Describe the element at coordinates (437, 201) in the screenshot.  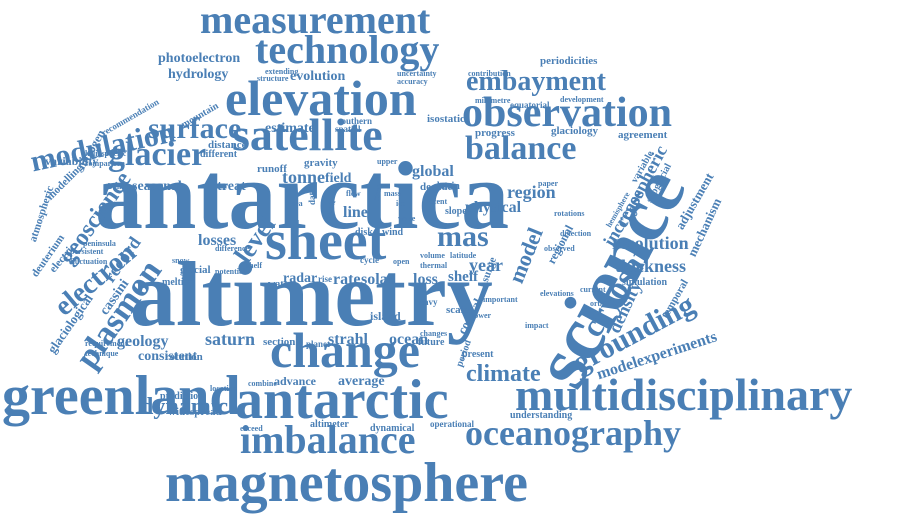
I see `word: recent` at that location.